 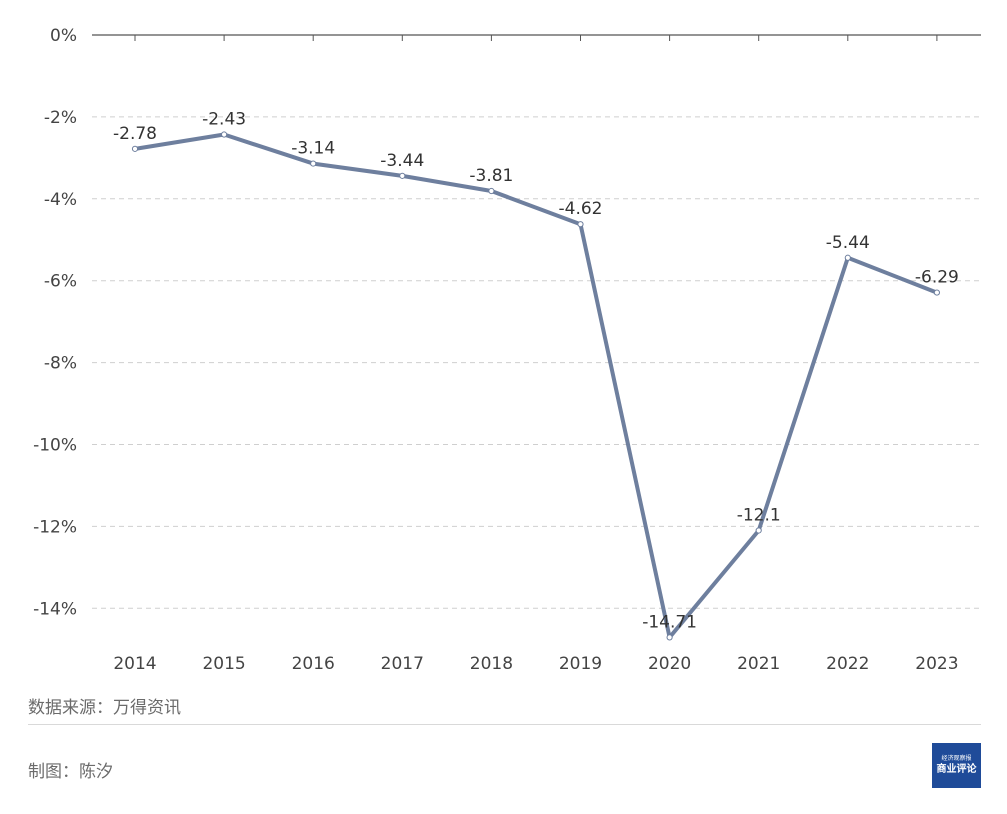 What do you see at coordinates (313, 149) in the screenshot?
I see `data-label: -3.14` at bounding box center [313, 149].